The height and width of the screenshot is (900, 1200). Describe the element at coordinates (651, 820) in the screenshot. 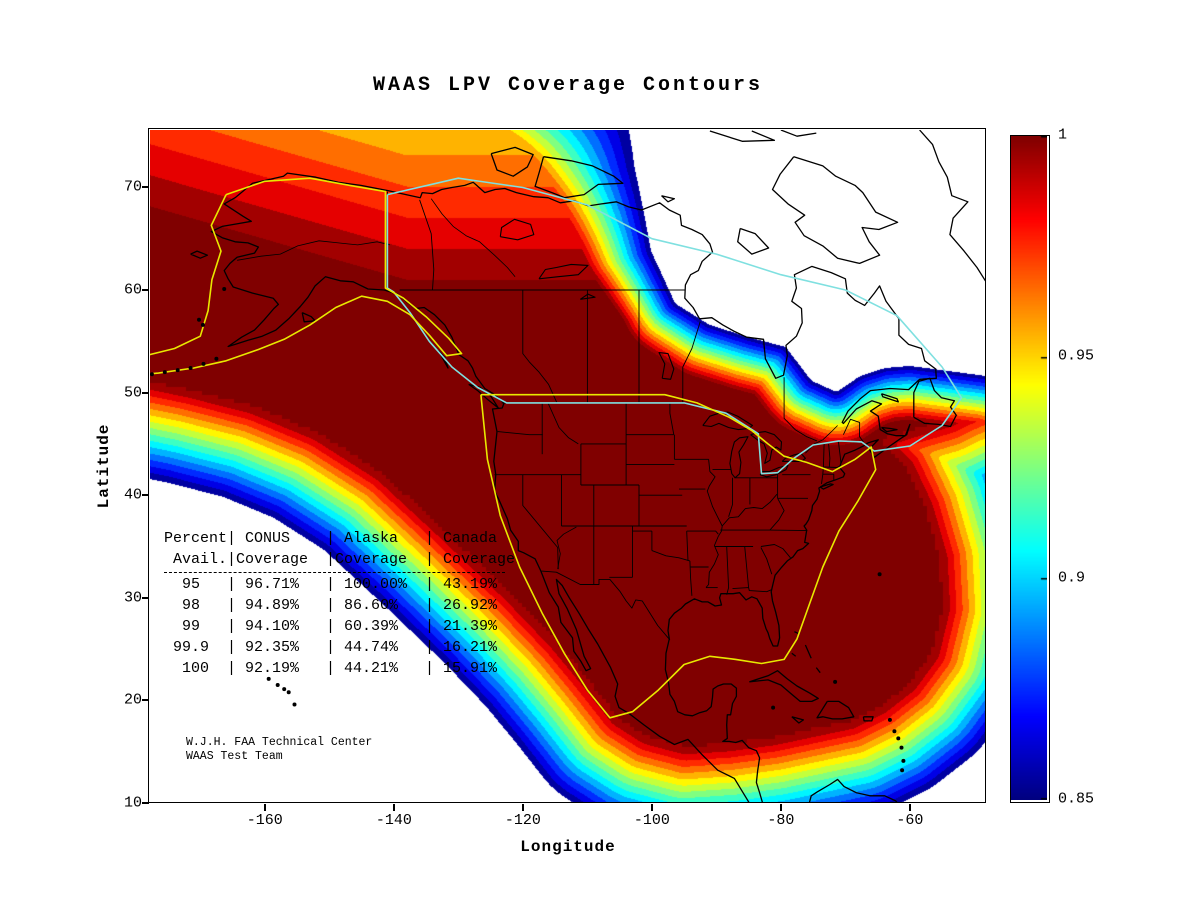

I see `x-tick-label: -100` at that location.